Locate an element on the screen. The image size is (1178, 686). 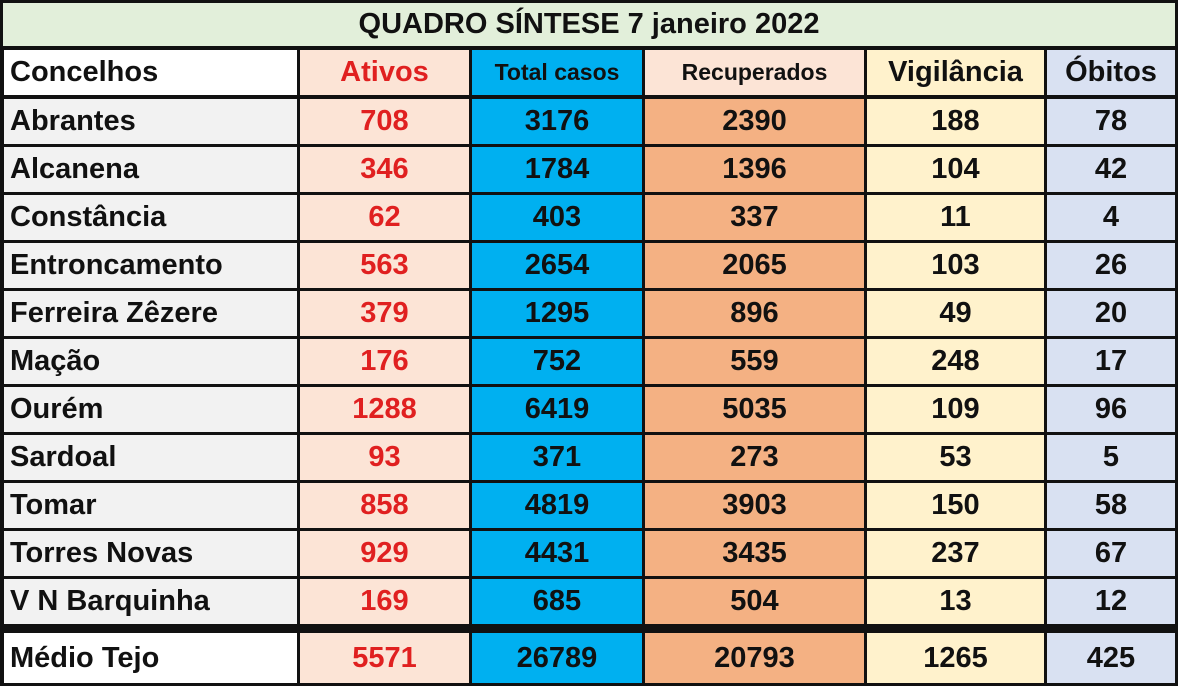
value-cell: 42 is located at coordinates (1111, 169).